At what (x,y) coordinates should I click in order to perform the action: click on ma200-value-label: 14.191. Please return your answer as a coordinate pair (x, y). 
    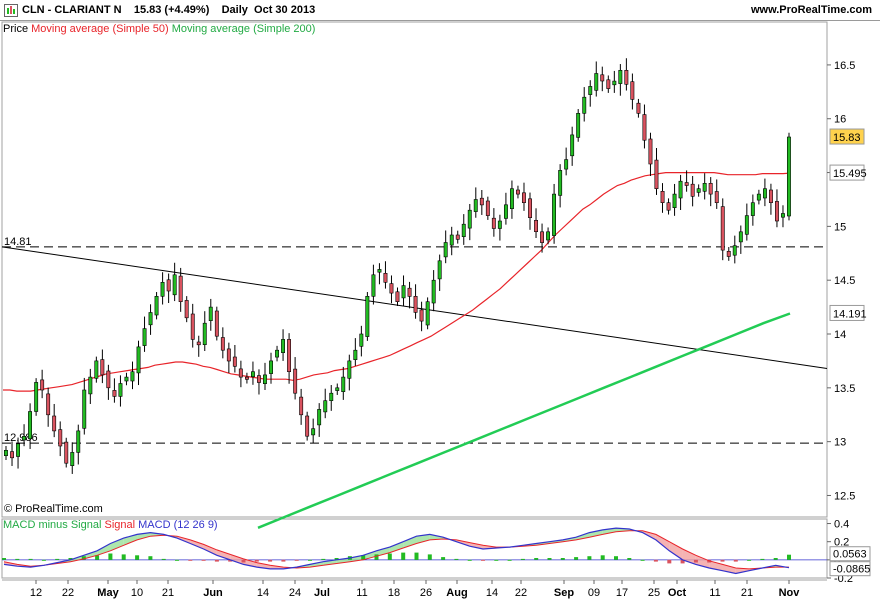
    Looking at the image, I should click on (850, 314).